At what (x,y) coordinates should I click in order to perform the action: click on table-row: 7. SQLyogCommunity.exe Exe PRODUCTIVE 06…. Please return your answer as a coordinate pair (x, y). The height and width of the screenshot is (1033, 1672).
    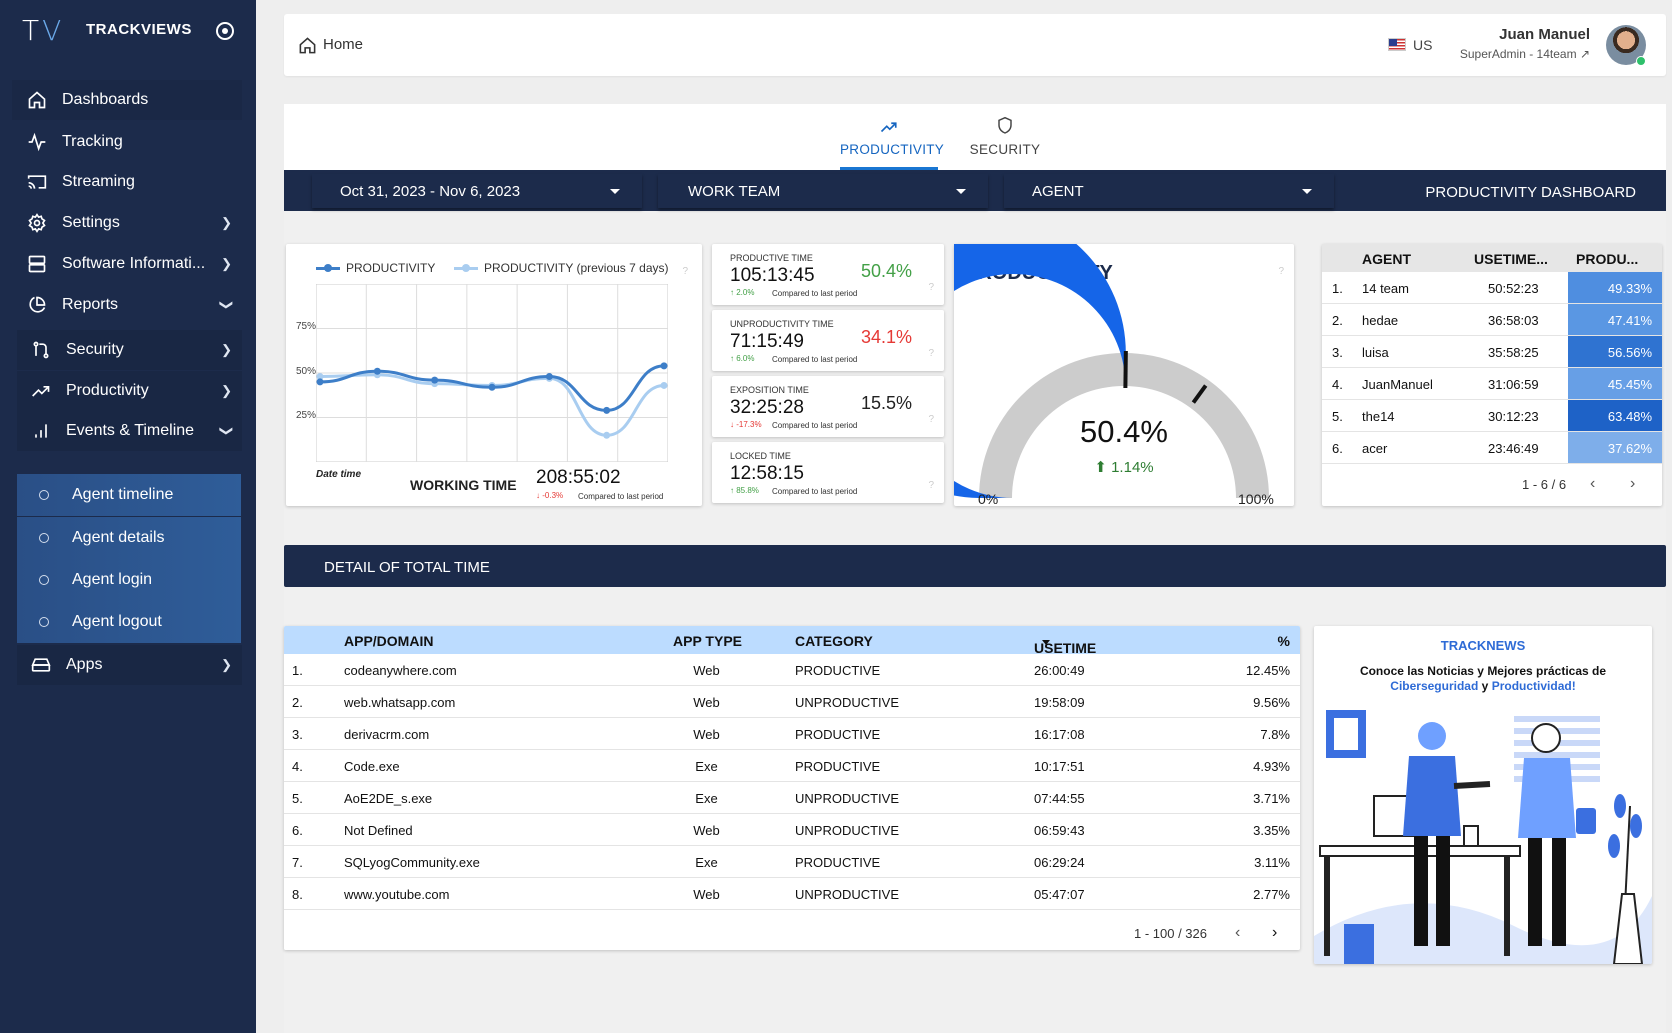
    Looking at the image, I should click on (792, 862).